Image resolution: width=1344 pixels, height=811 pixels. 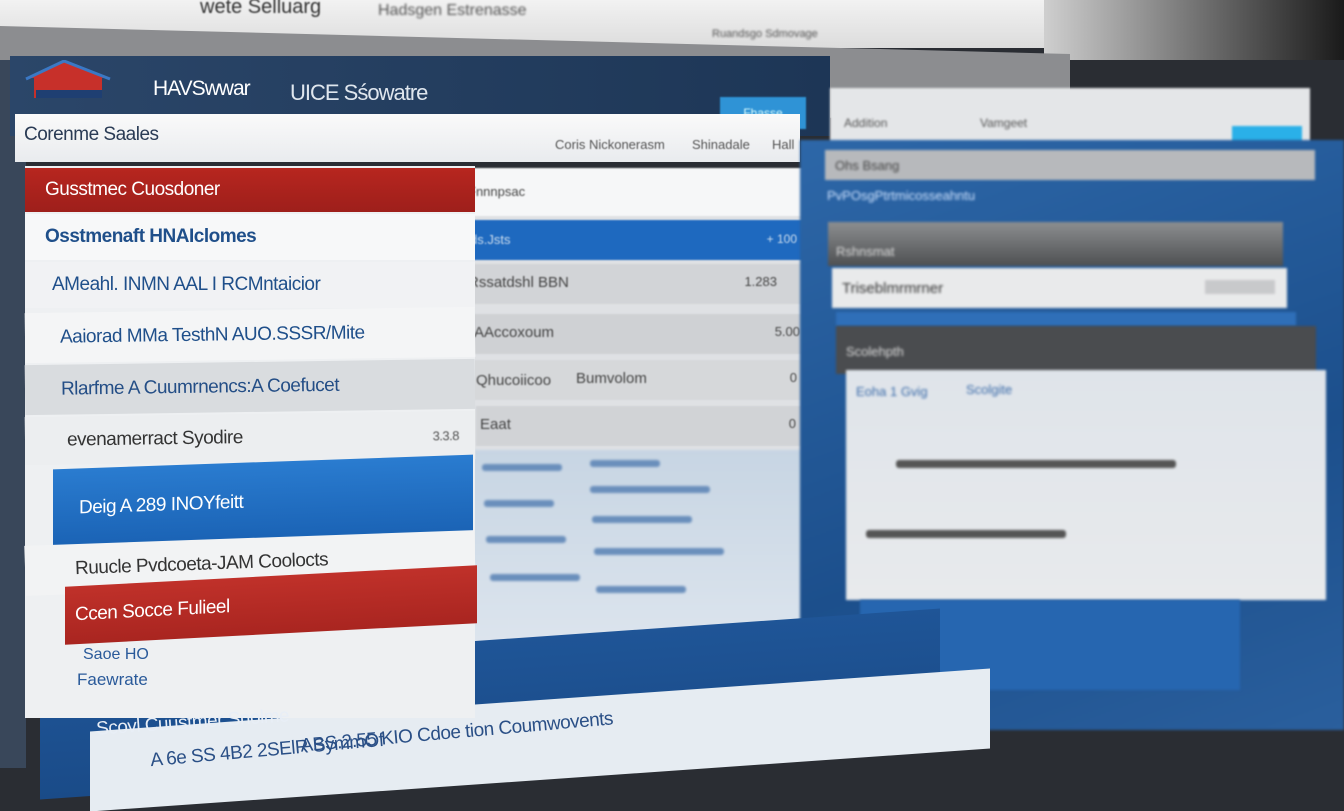 I want to click on table-header: Fnnnpsac, so click(x=630, y=192).